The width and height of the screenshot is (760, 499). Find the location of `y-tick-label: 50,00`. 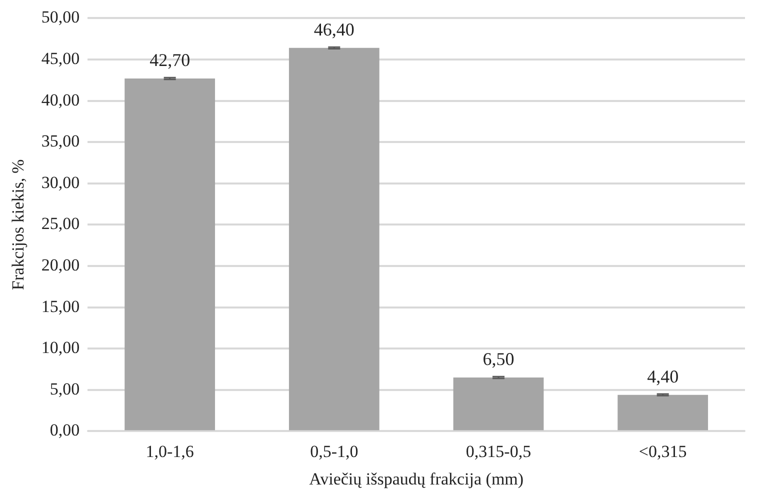

y-tick-label: 50,00 is located at coordinates (60, 17).